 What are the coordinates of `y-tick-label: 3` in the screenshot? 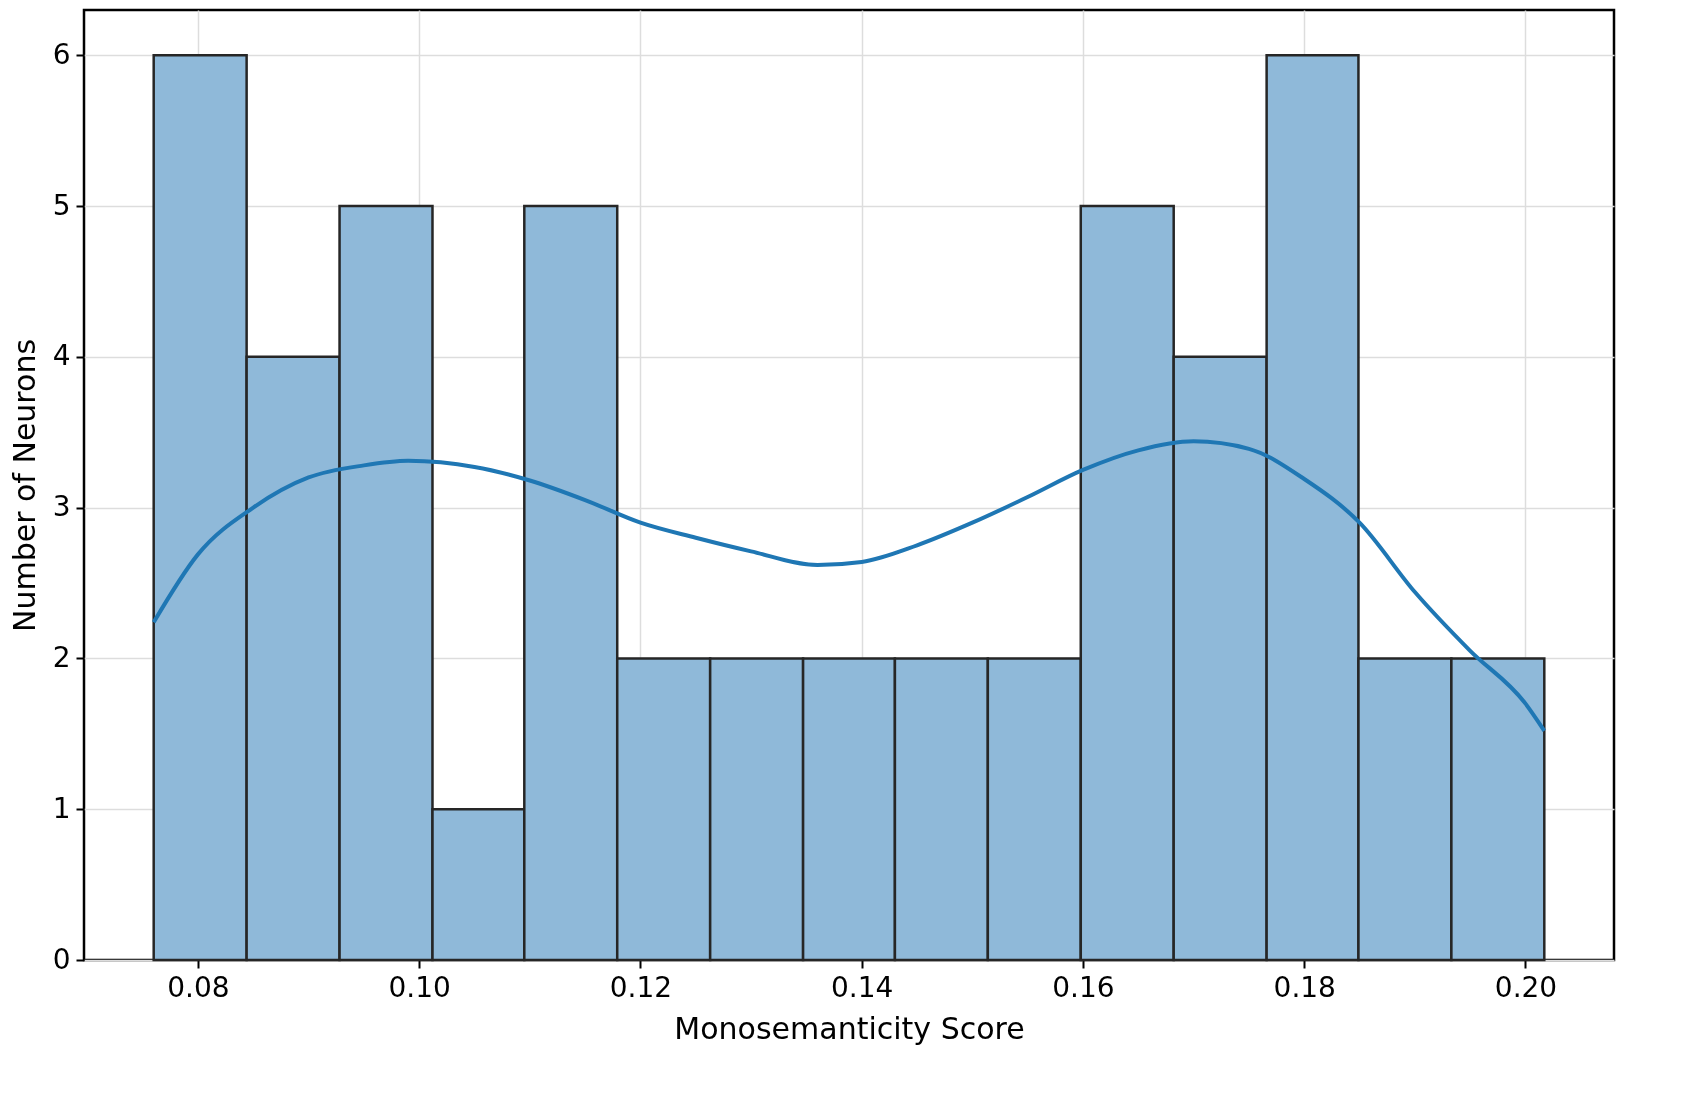 It's located at (61, 507).